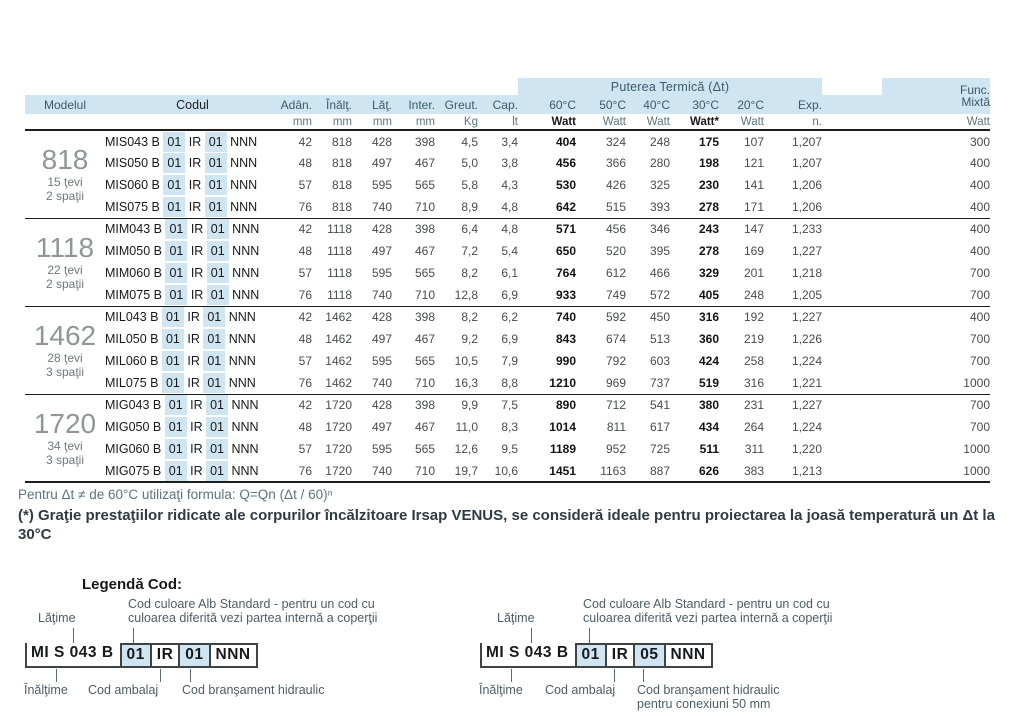  What do you see at coordinates (65, 247) in the screenshot?
I see `model-number: 1118` at bounding box center [65, 247].